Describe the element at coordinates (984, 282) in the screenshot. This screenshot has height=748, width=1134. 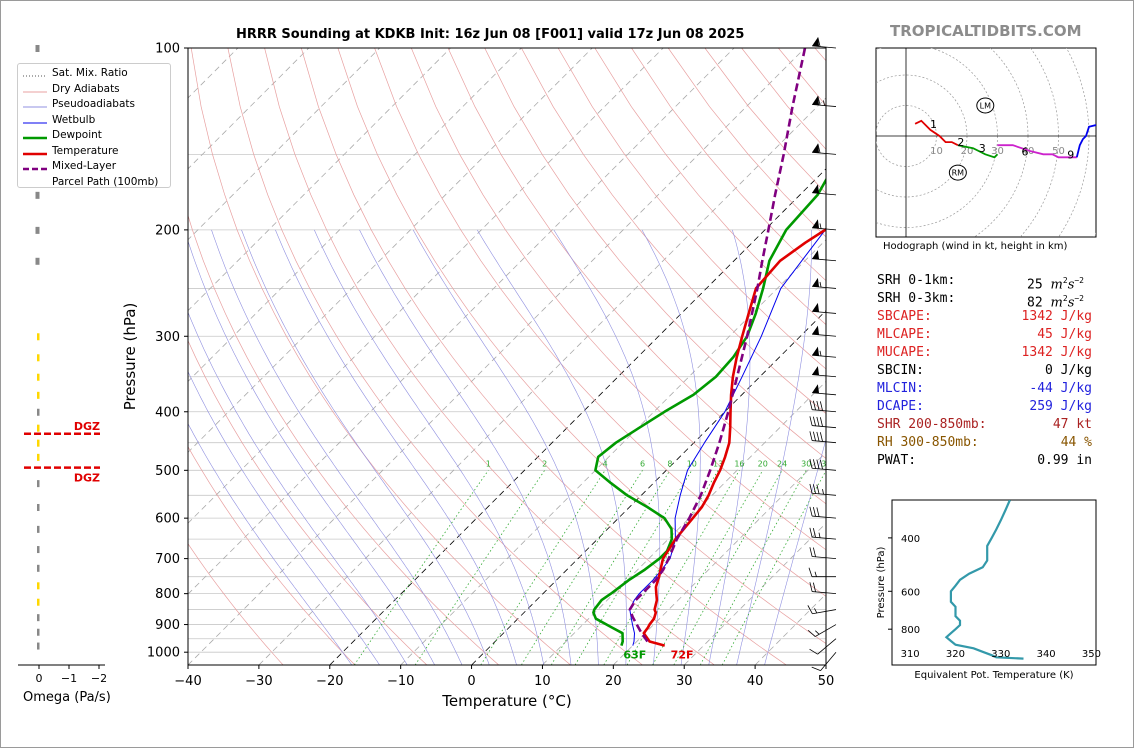
I see `stat-row: SRH 0-1km: 25 m2s−2` at that location.